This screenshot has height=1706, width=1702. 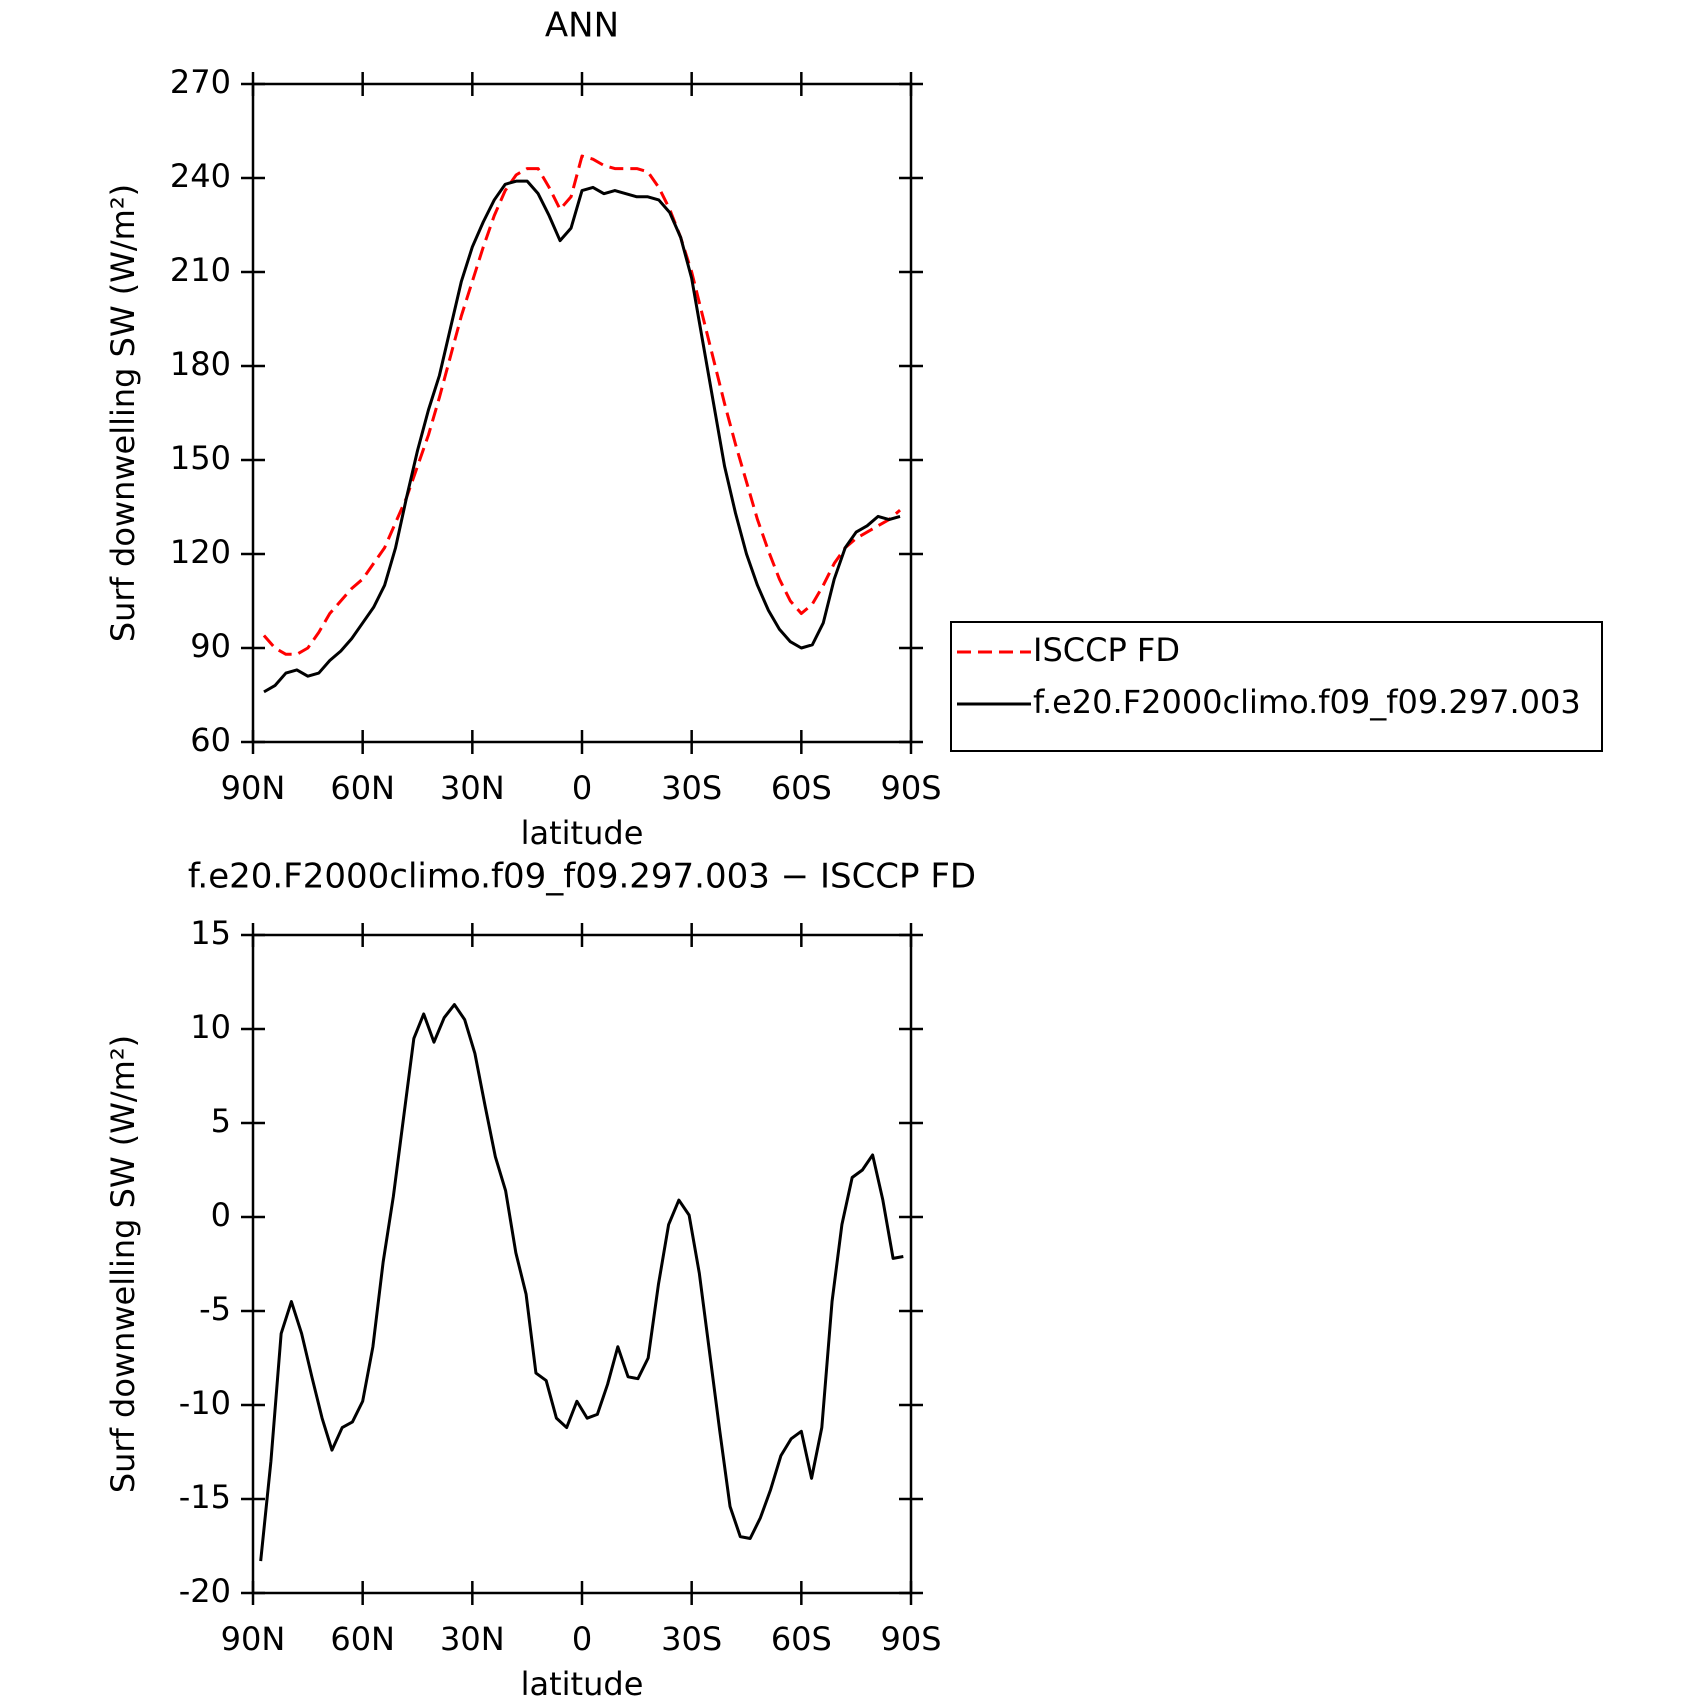 What do you see at coordinates (210, 933) in the screenshot?
I see `y-tick-label: 15` at bounding box center [210, 933].